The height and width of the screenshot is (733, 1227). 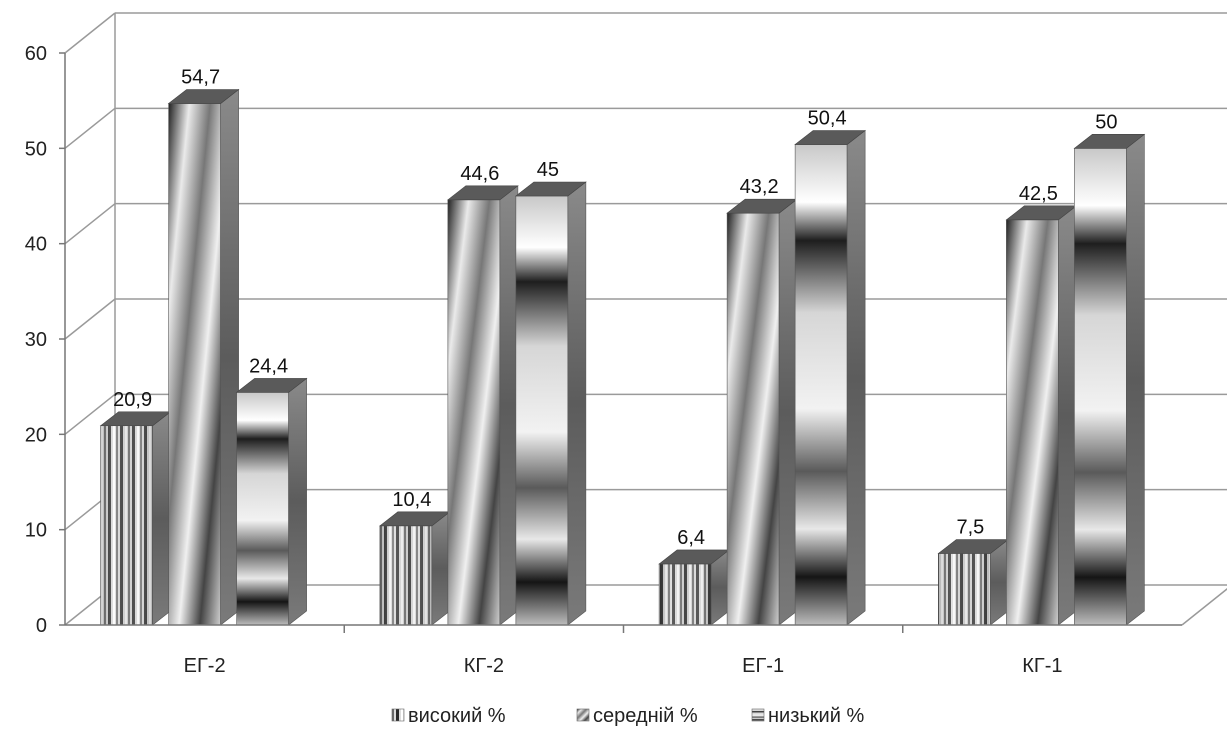 What do you see at coordinates (1042, 666) in the screenshot?
I see `x-tick-label: КГ-1` at bounding box center [1042, 666].